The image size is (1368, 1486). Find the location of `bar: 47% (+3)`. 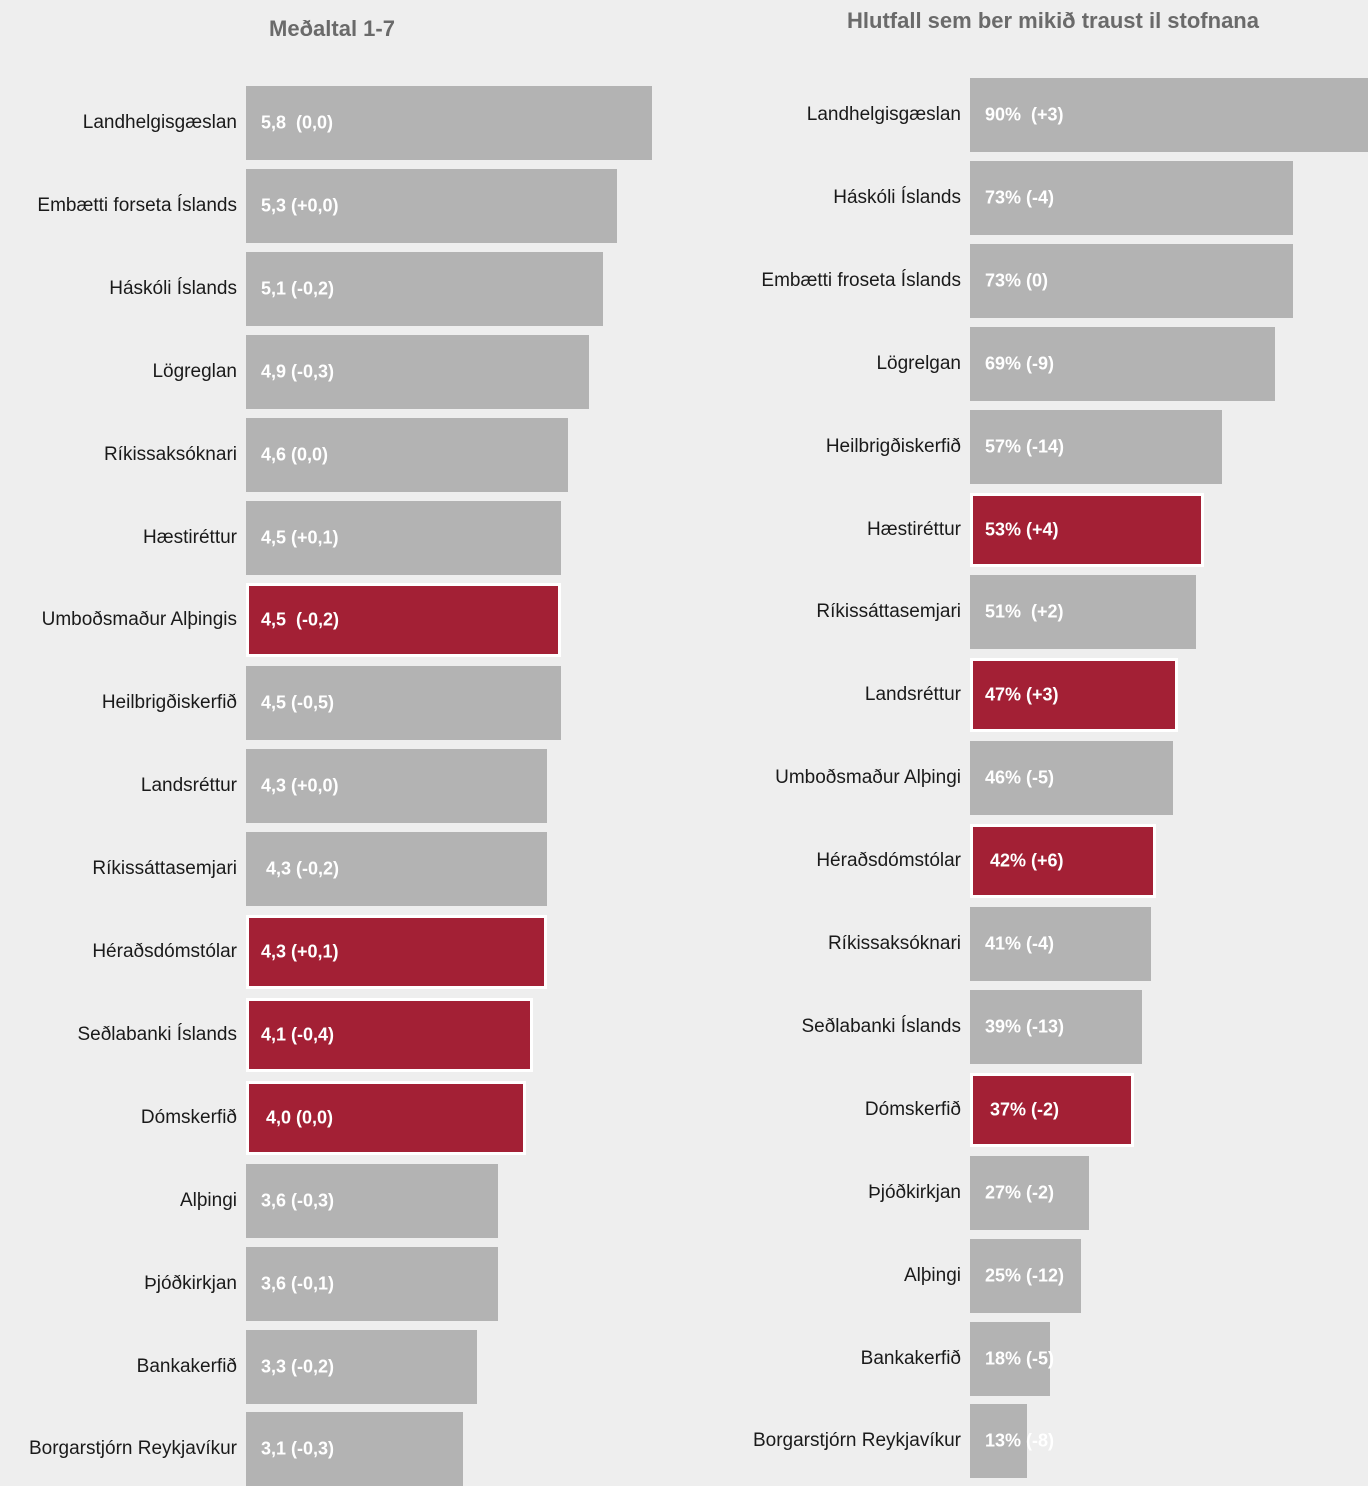

bar: 47% (+3) is located at coordinates (1074, 695).